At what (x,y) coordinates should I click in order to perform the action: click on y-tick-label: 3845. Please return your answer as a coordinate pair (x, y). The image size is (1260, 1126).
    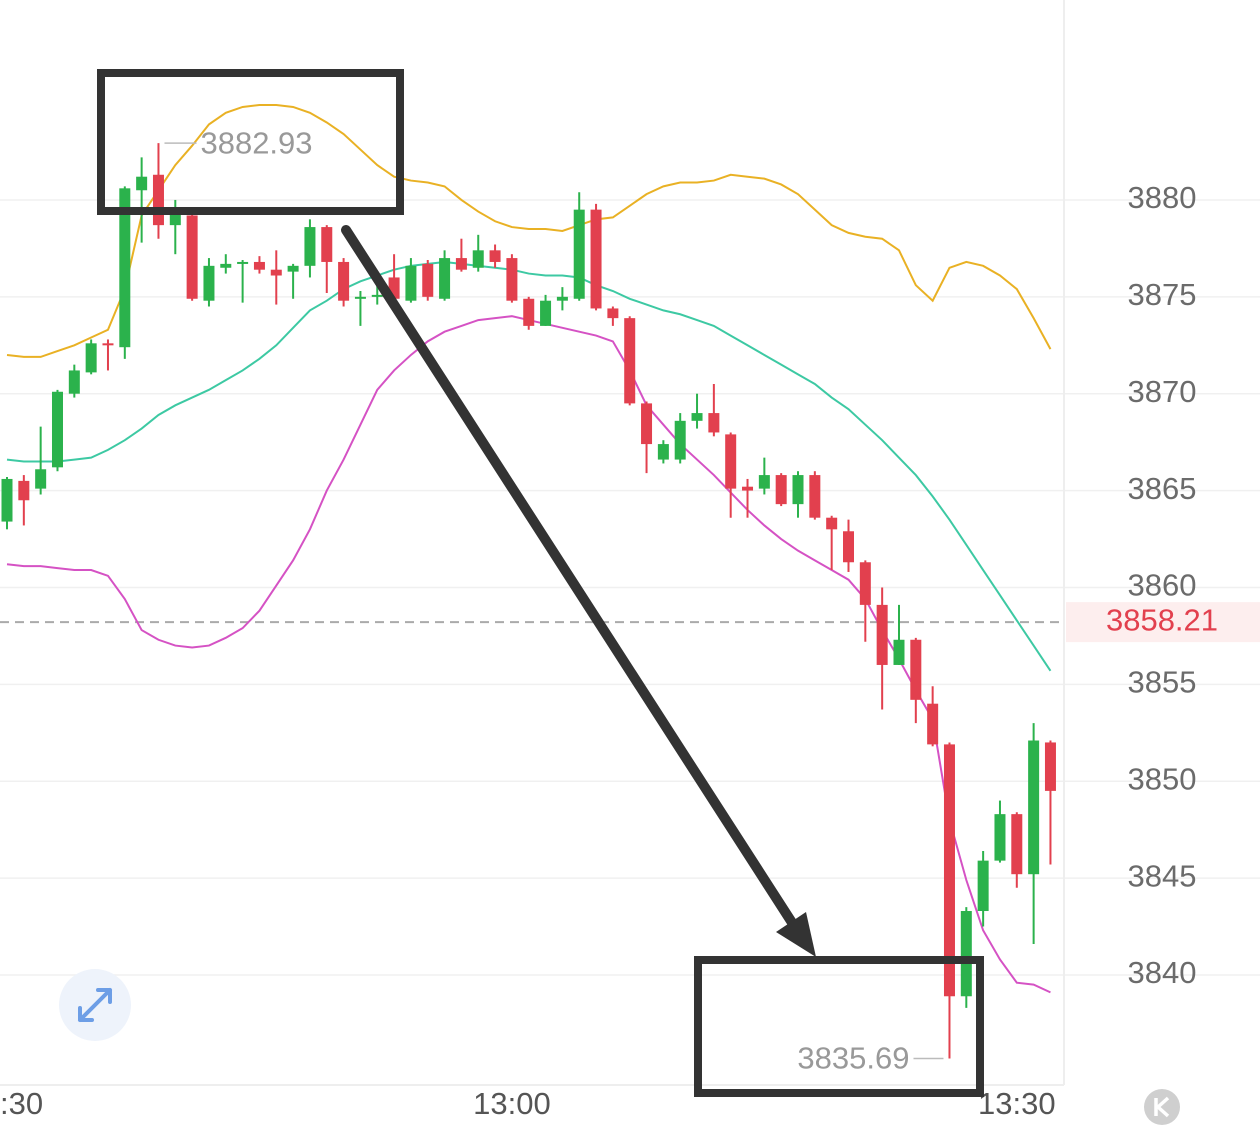
    Looking at the image, I should click on (1162, 875).